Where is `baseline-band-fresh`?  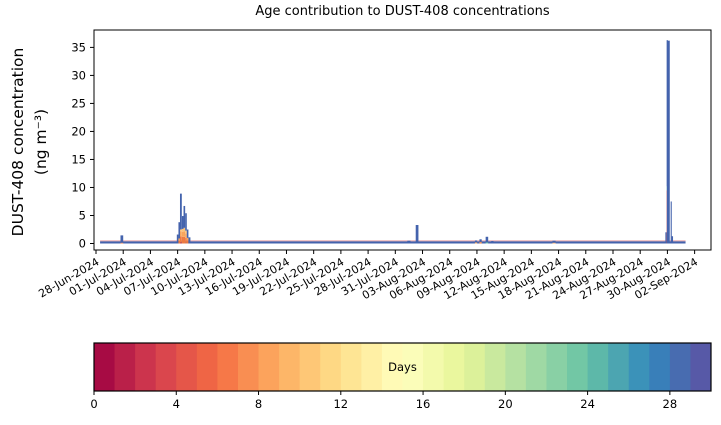 baseline-band-fresh is located at coordinates (393, 241).